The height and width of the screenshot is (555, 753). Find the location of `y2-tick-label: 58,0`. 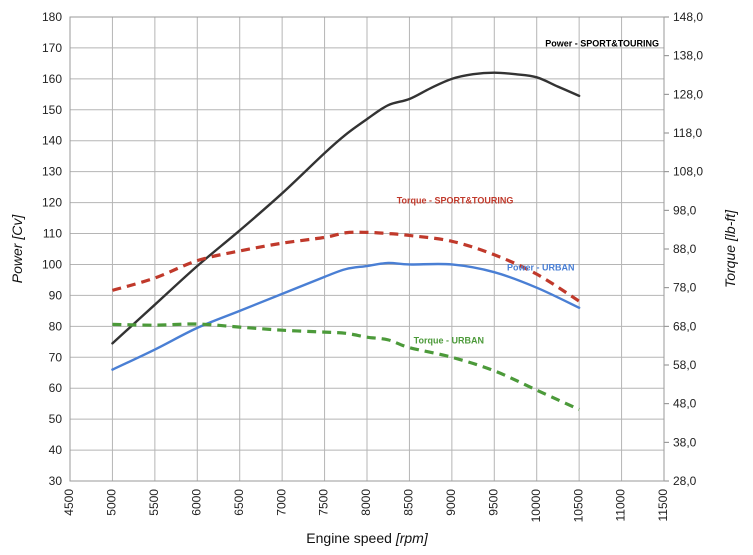

y2-tick-label: 58,0 is located at coordinates (685, 365).